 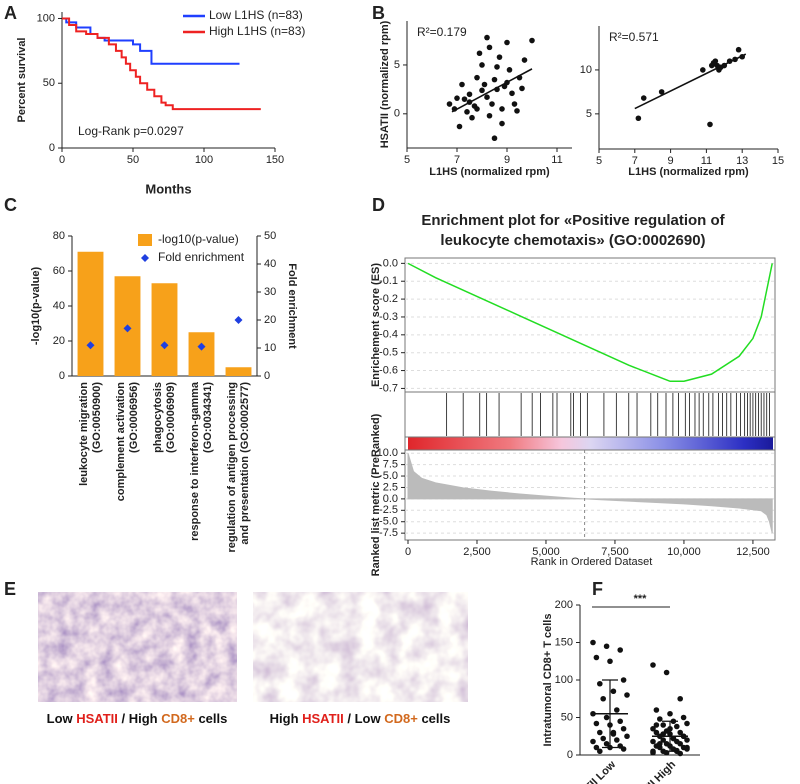 What do you see at coordinates (364, 718) in the screenshot?
I see `caption-part: / Low` at bounding box center [364, 718].